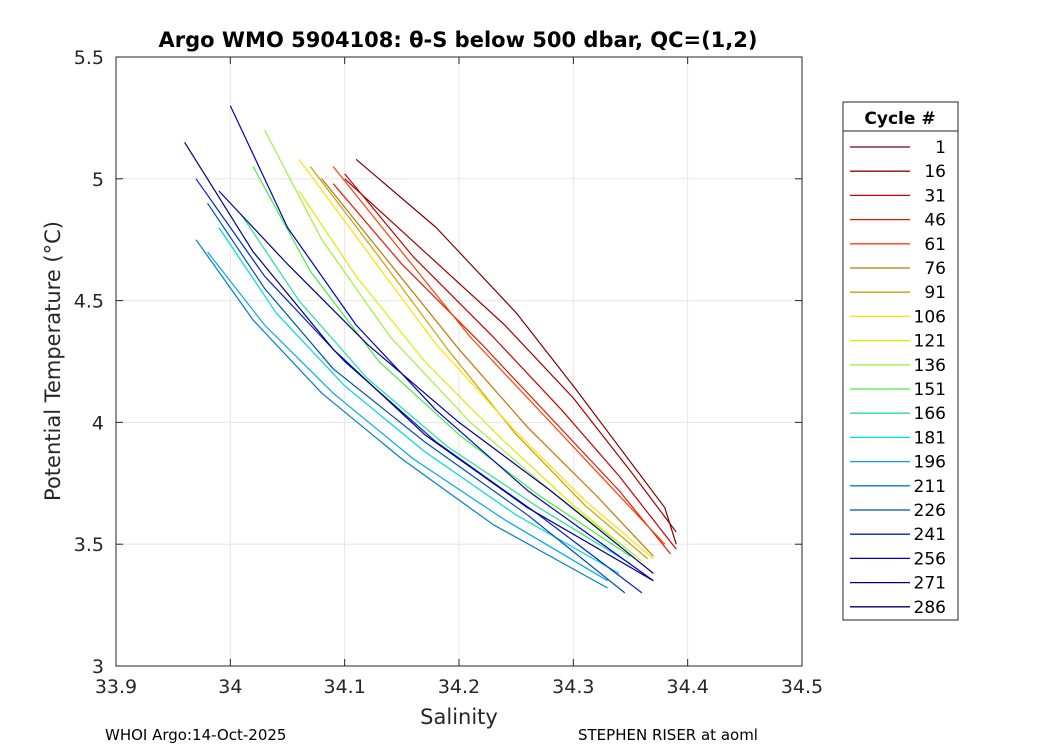 The width and height of the screenshot is (1050, 750). Describe the element at coordinates (898, 559) in the screenshot. I see `legend-item: 256` at that location.